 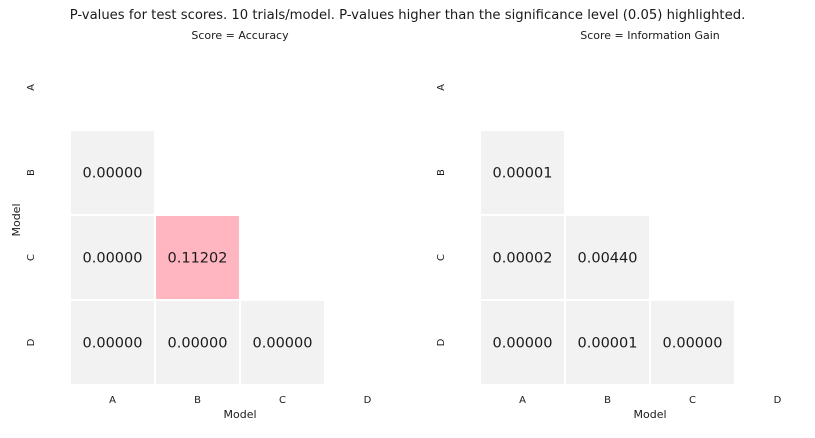 I want to click on panel-title: Score = Information Gain, so click(x=650, y=35).